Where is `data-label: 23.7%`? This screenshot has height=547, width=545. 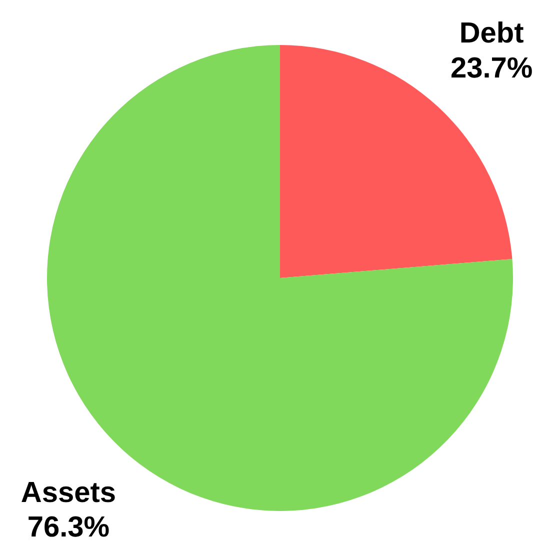
data-label: 23.7% is located at coordinates (491, 68).